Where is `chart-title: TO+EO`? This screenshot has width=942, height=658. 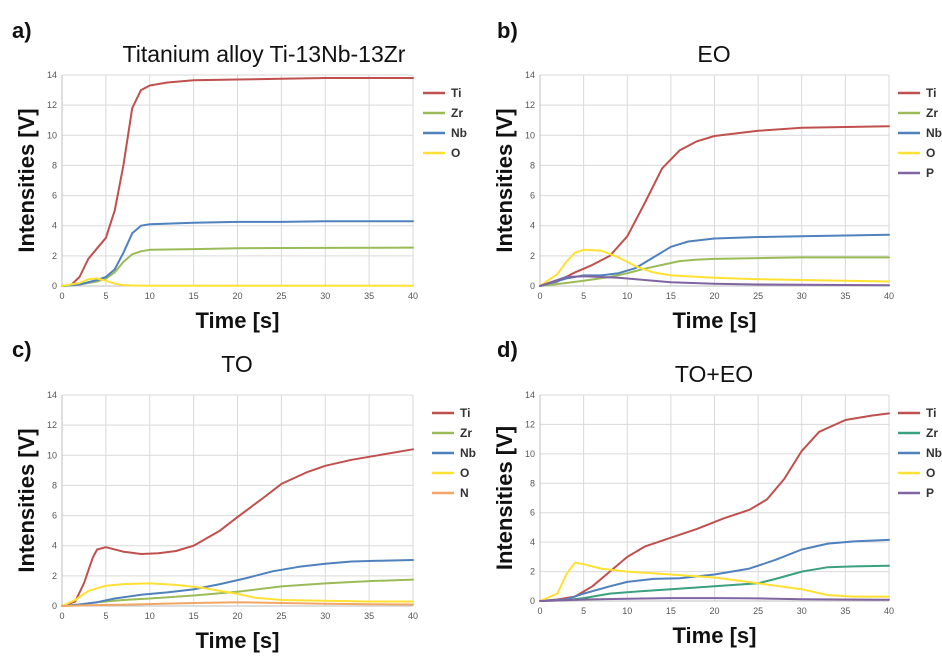
chart-title: TO+EO is located at coordinates (714, 374).